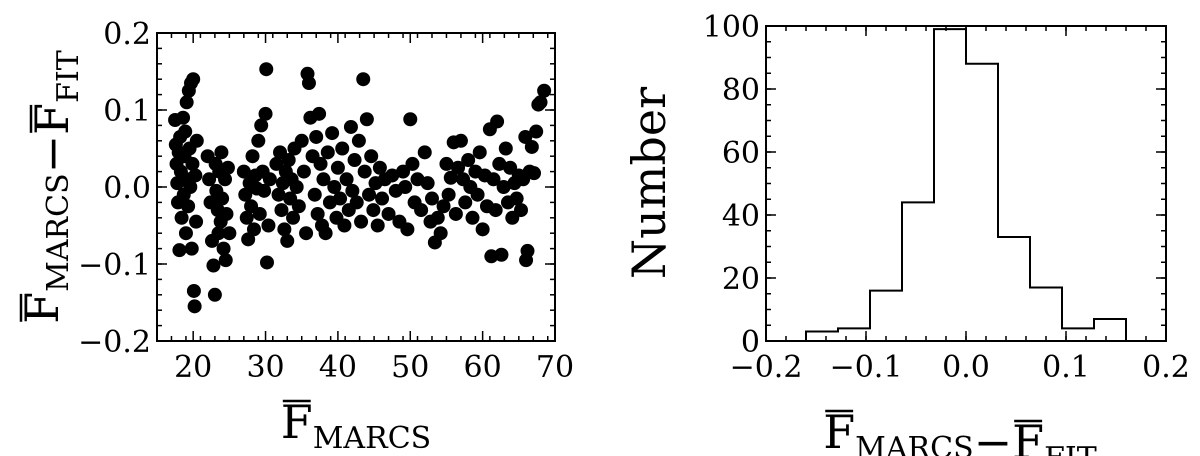  Describe the element at coordinates (966, 367) in the screenshot. I see `hist-xtick-label: 0.0` at that location.